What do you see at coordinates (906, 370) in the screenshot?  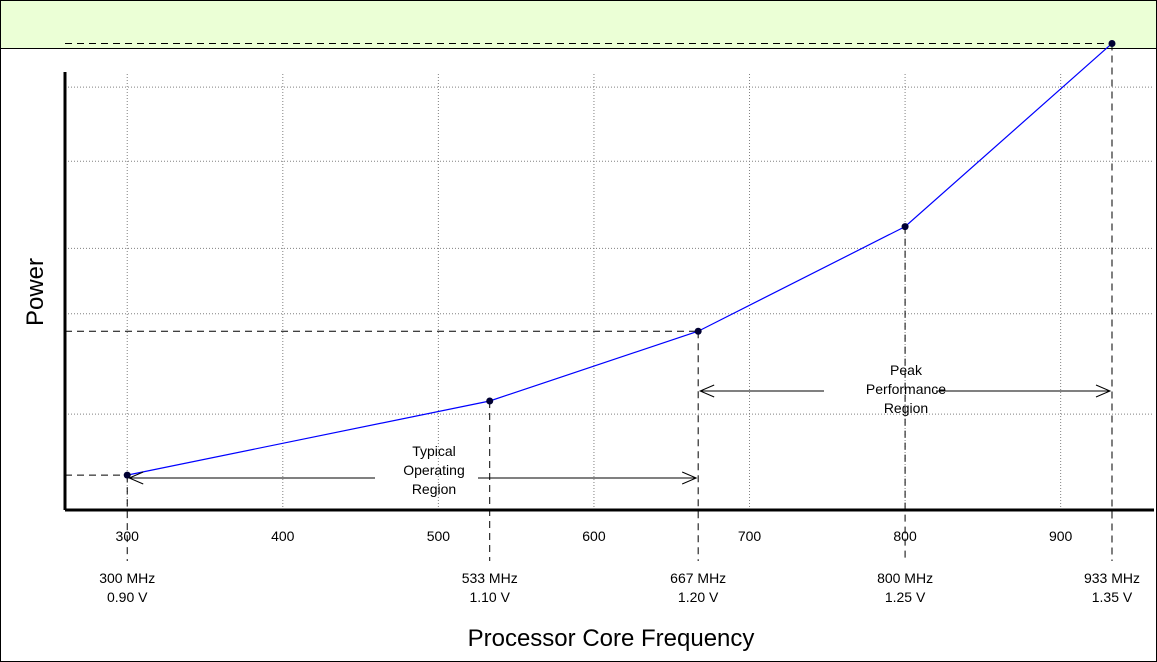 I see `peak-performance-region-label: Peak` at bounding box center [906, 370].